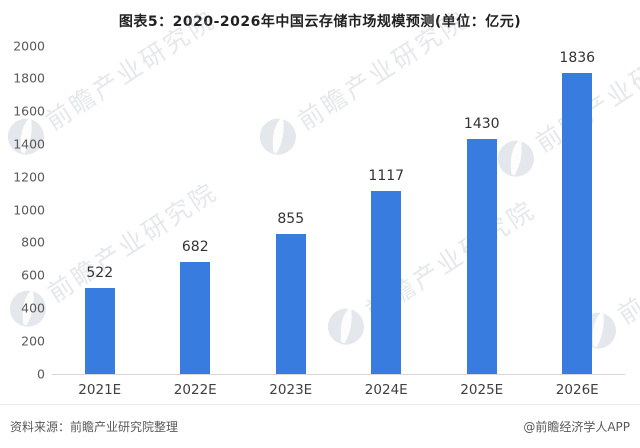 Image resolution: width=640 pixels, height=448 pixels. What do you see at coordinates (100, 221) in the screenshot?
I see `bar-column: 522 2021E` at bounding box center [100, 221].